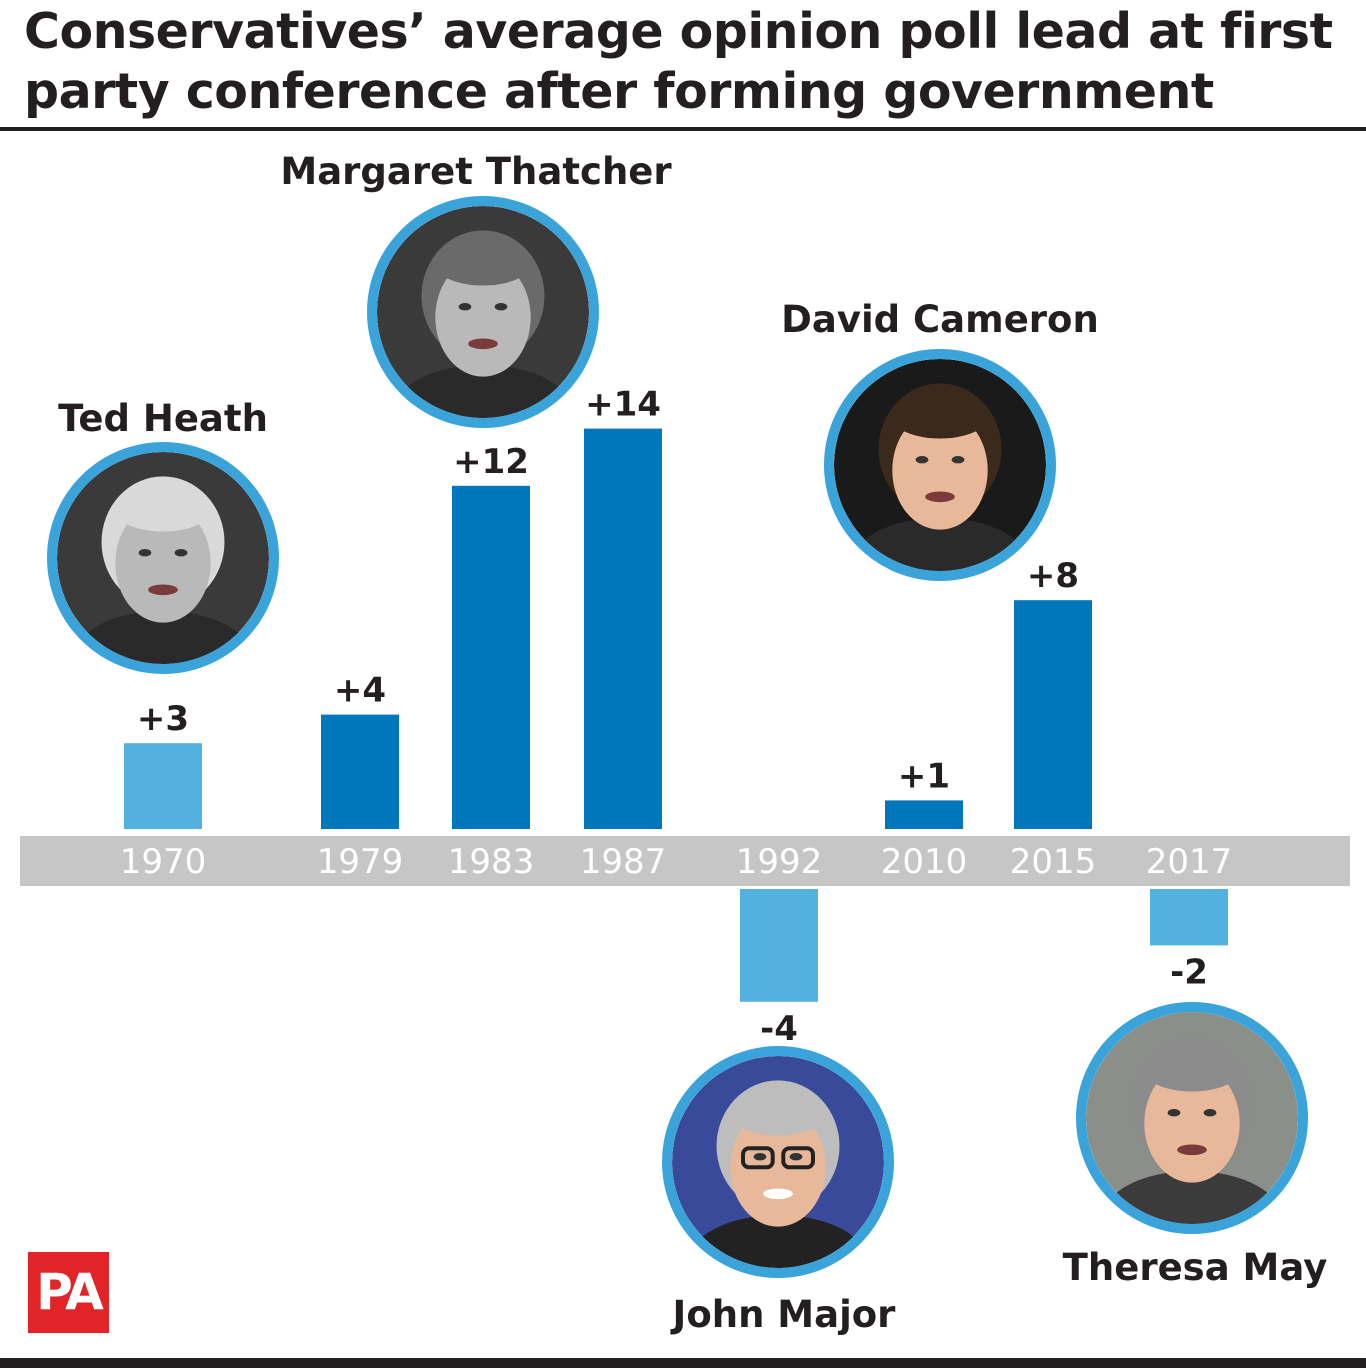 Image resolution: width=1366 pixels, height=1368 pixels. Describe the element at coordinates (940, 319) in the screenshot. I see `politician-name-label: David Cameron` at that location.